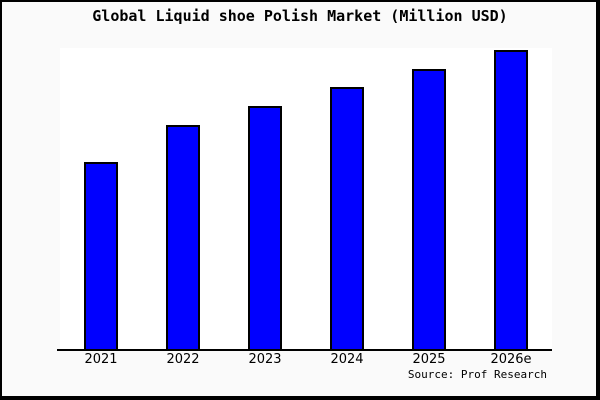  Describe the element at coordinates (265, 227) in the screenshot. I see `bar-2023` at that location.